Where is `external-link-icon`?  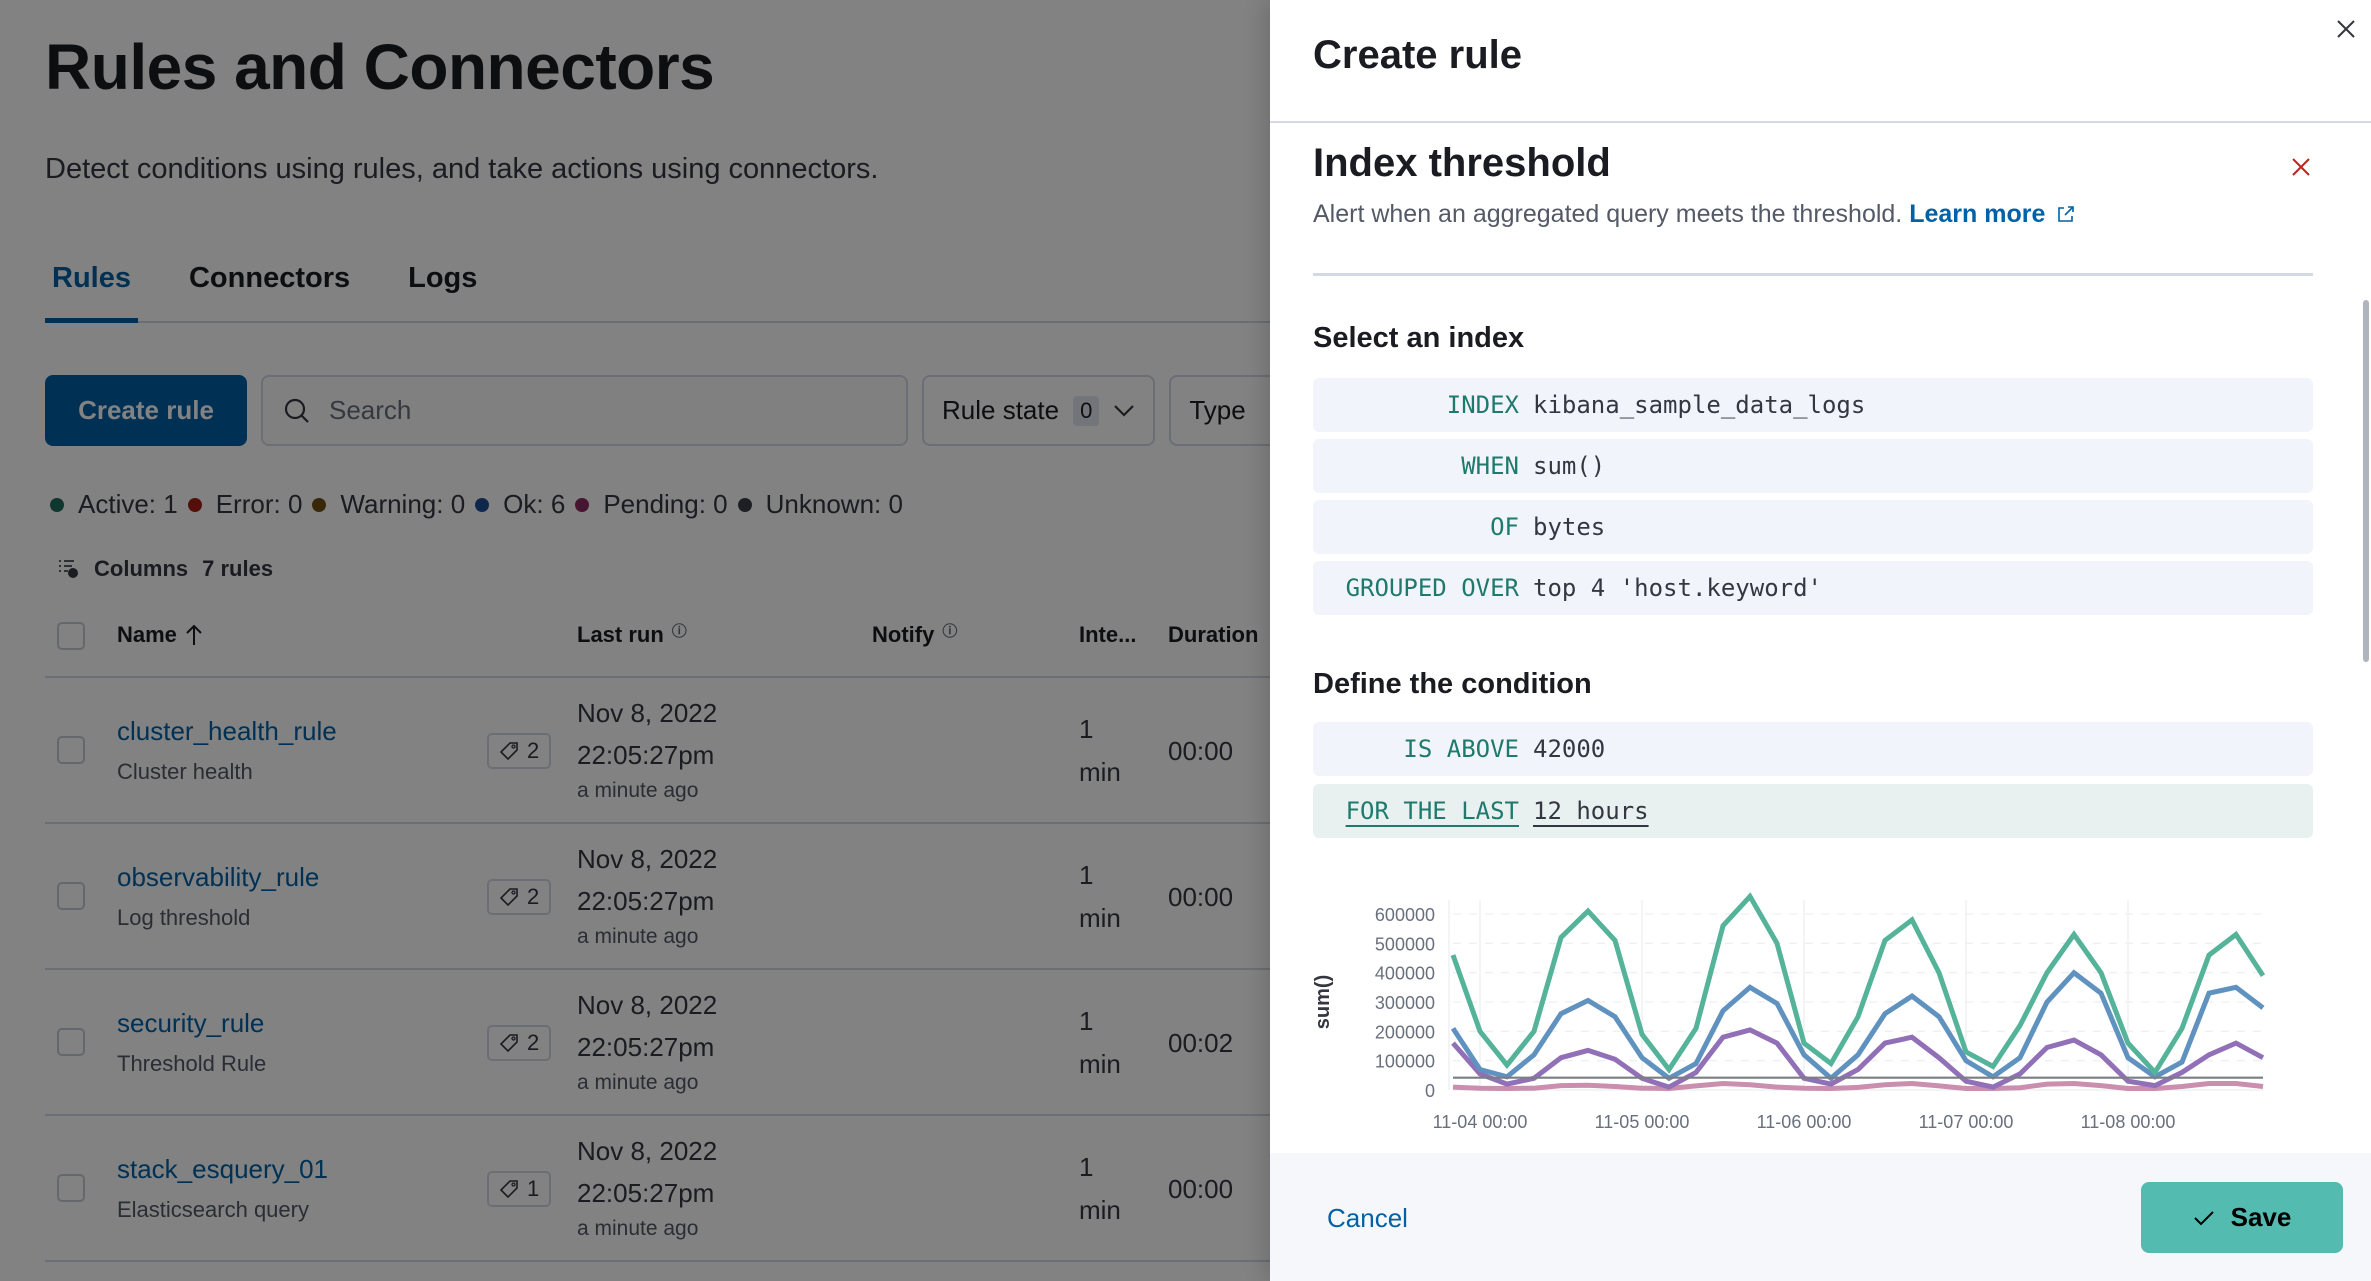 external-link-icon is located at coordinates (2066, 214).